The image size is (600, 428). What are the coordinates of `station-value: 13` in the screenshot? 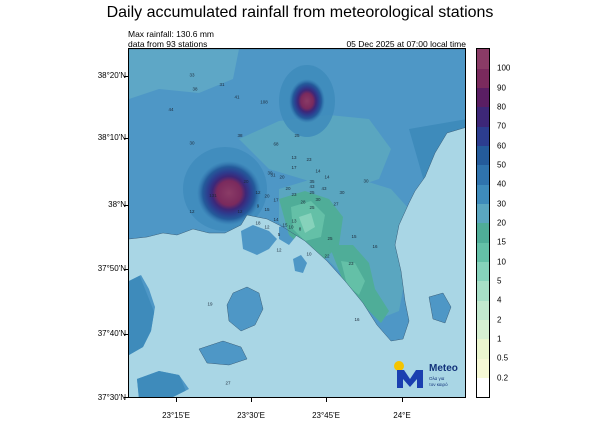 It's located at (294, 221).